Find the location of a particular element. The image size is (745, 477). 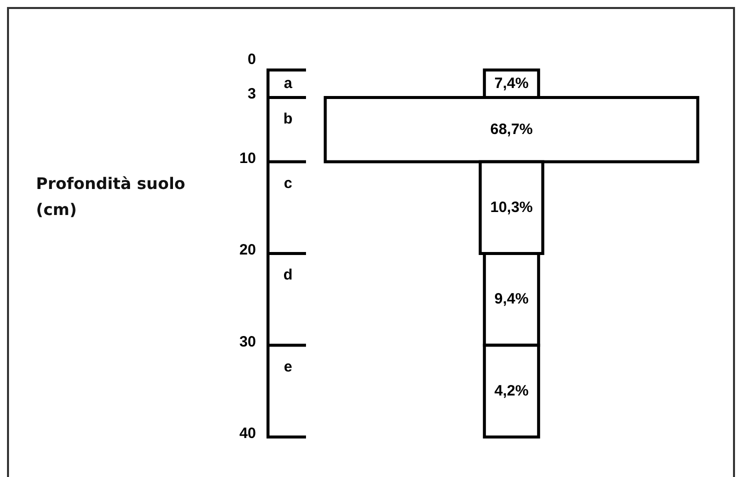

text: 20 is located at coordinates (247, 250).